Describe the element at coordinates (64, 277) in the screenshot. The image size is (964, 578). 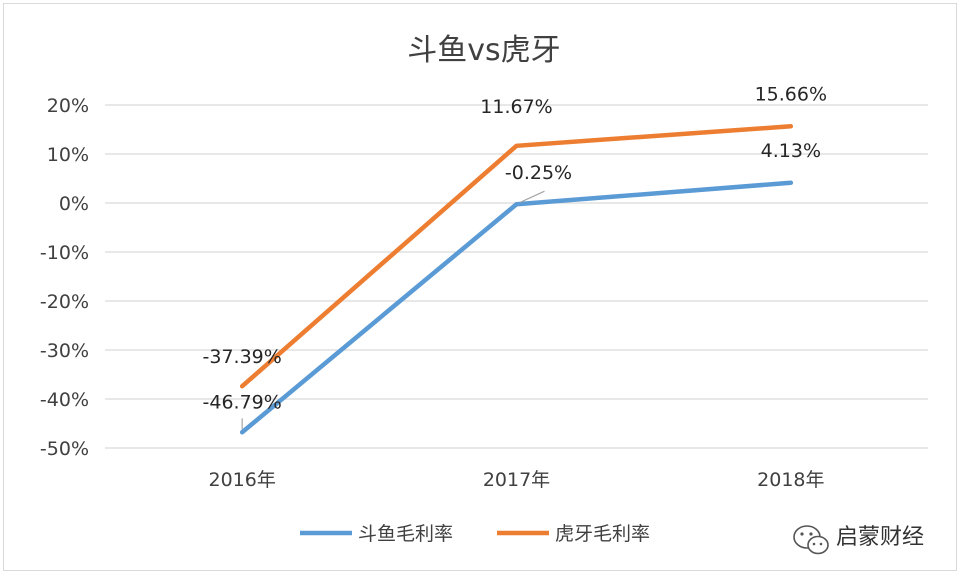
I see `y-axis-ticks: 20% 10% 0% -10% -20% -30% -40% -50%` at that location.